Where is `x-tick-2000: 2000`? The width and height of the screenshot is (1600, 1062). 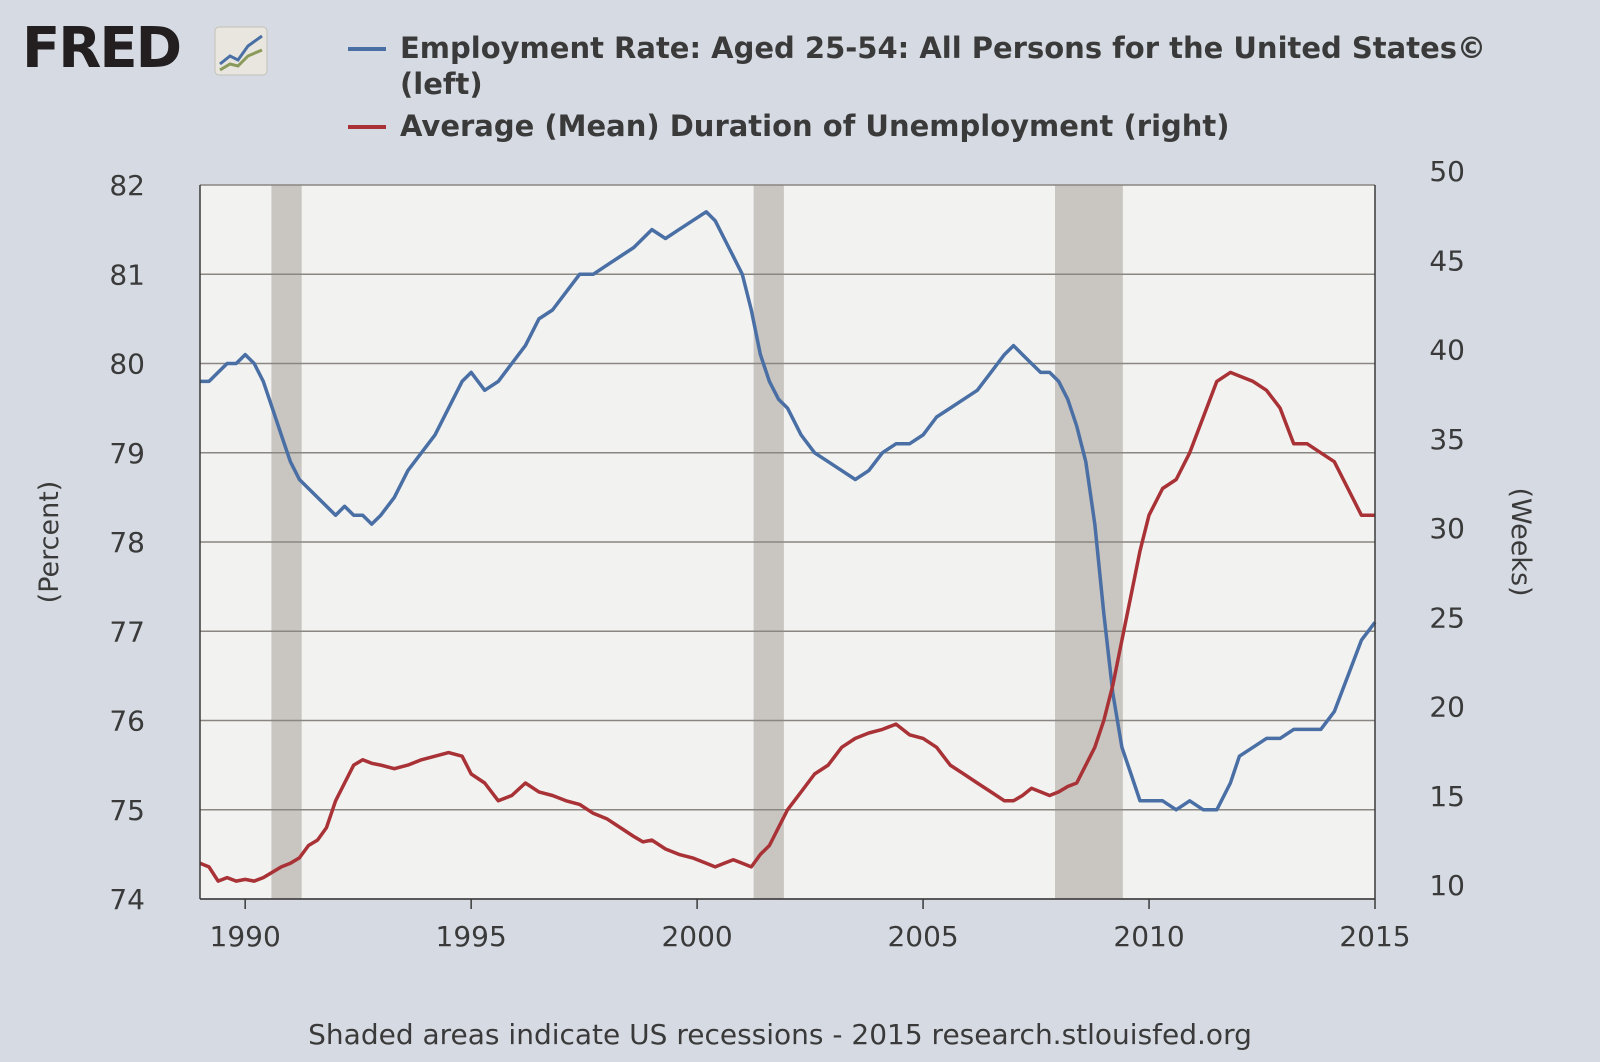 x-tick-2000: 2000 is located at coordinates (696, 936).